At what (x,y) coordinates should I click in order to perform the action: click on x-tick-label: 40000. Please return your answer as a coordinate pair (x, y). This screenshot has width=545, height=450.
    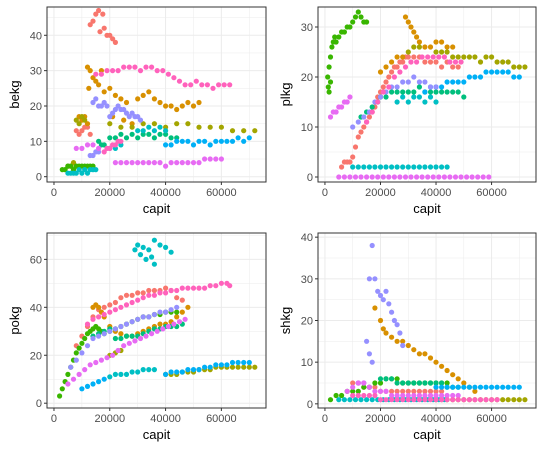
    Looking at the image, I should click on (165, 193).